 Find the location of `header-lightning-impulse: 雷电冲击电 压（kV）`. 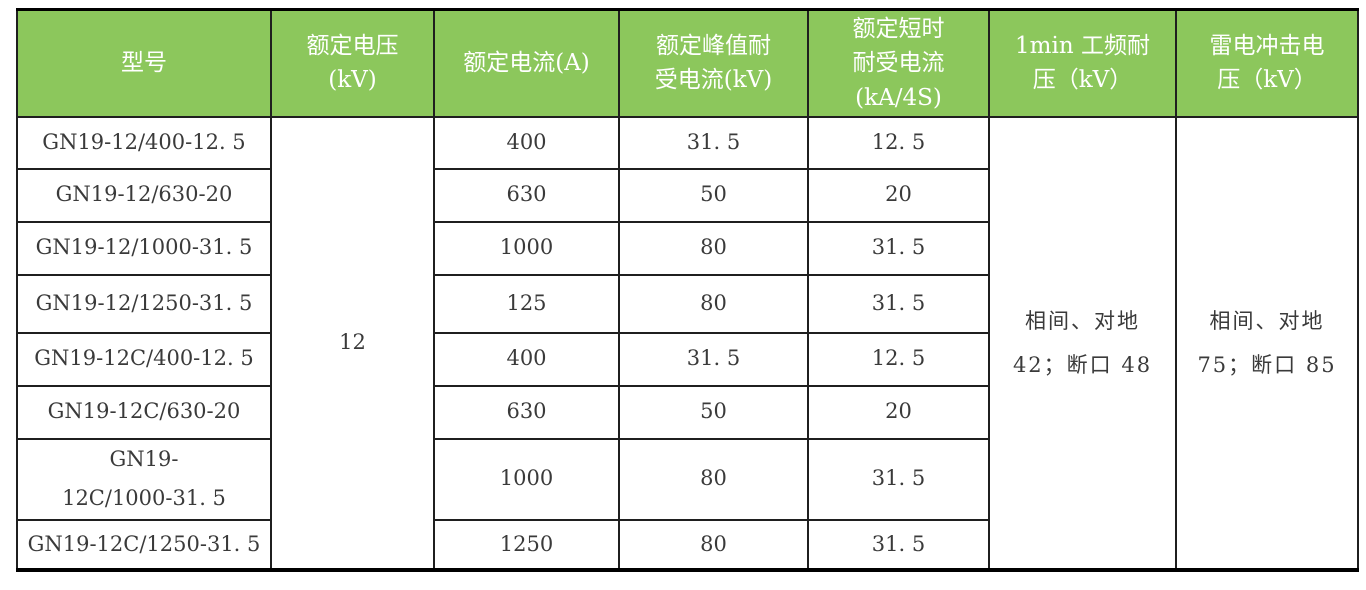

header-lightning-impulse: 雷电冲击电 压（kV） is located at coordinates (1267, 63).